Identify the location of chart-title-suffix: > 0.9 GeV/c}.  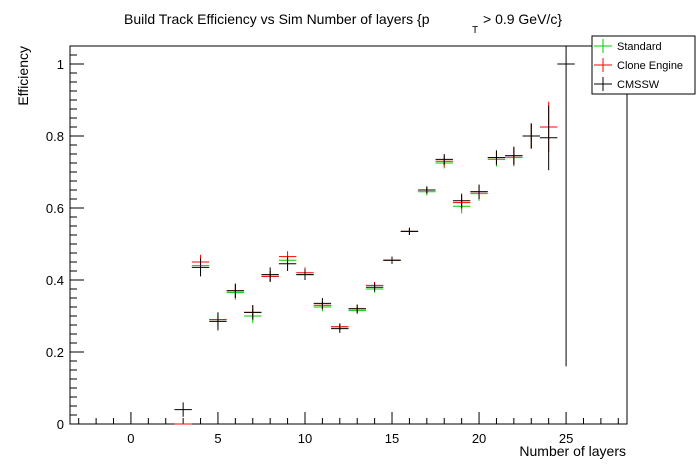
(522, 19).